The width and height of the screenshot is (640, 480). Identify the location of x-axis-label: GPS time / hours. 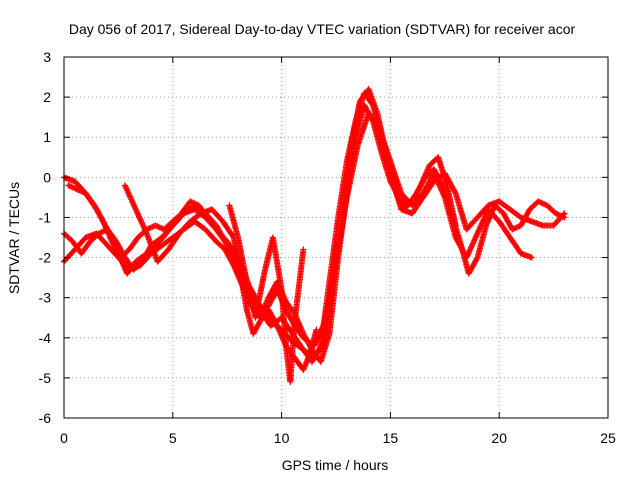
(335, 465).